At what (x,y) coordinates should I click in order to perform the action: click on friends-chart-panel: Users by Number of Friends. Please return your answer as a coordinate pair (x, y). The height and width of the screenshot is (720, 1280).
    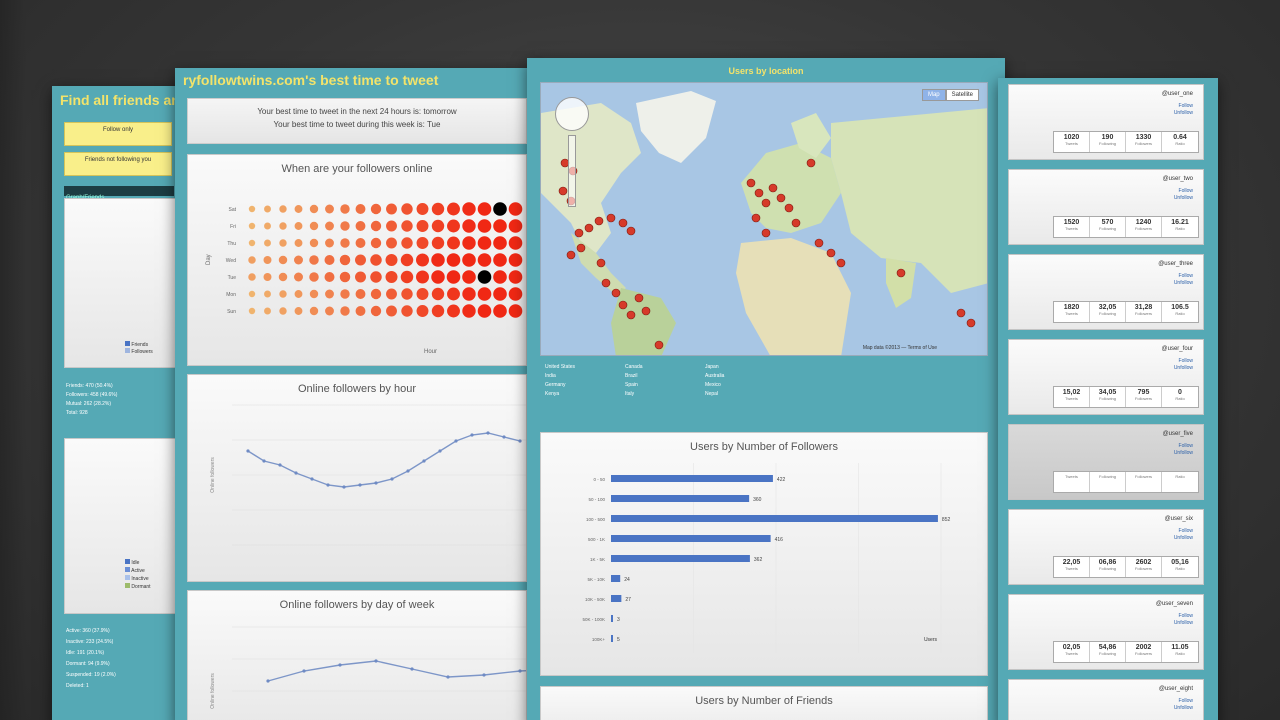
    Looking at the image, I should click on (764, 703).